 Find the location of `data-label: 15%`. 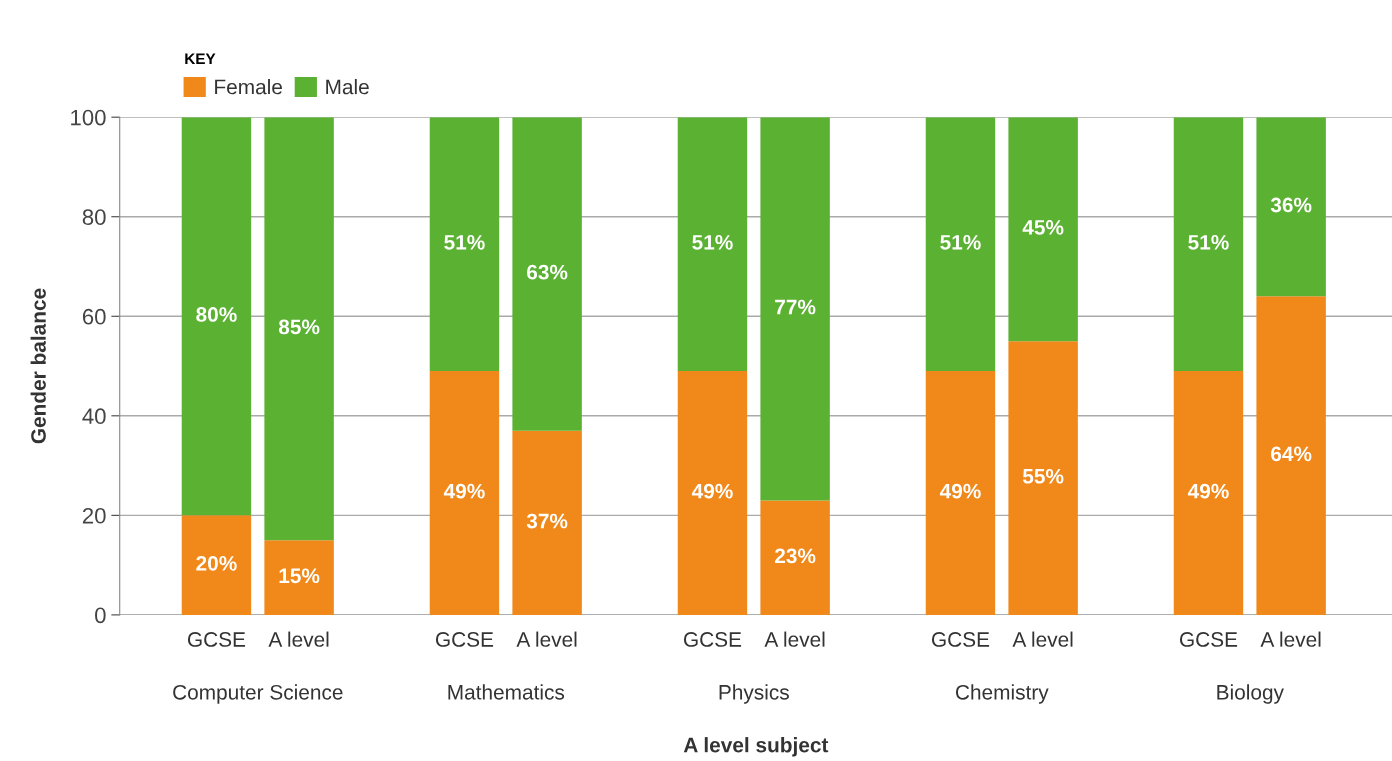

data-label: 15% is located at coordinates (299, 576).